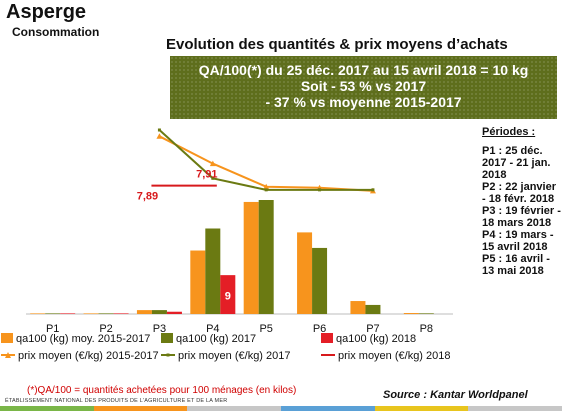 The height and width of the screenshot is (411, 562). I want to click on legend-label: qa100 (kg) 2018, so click(376, 339).